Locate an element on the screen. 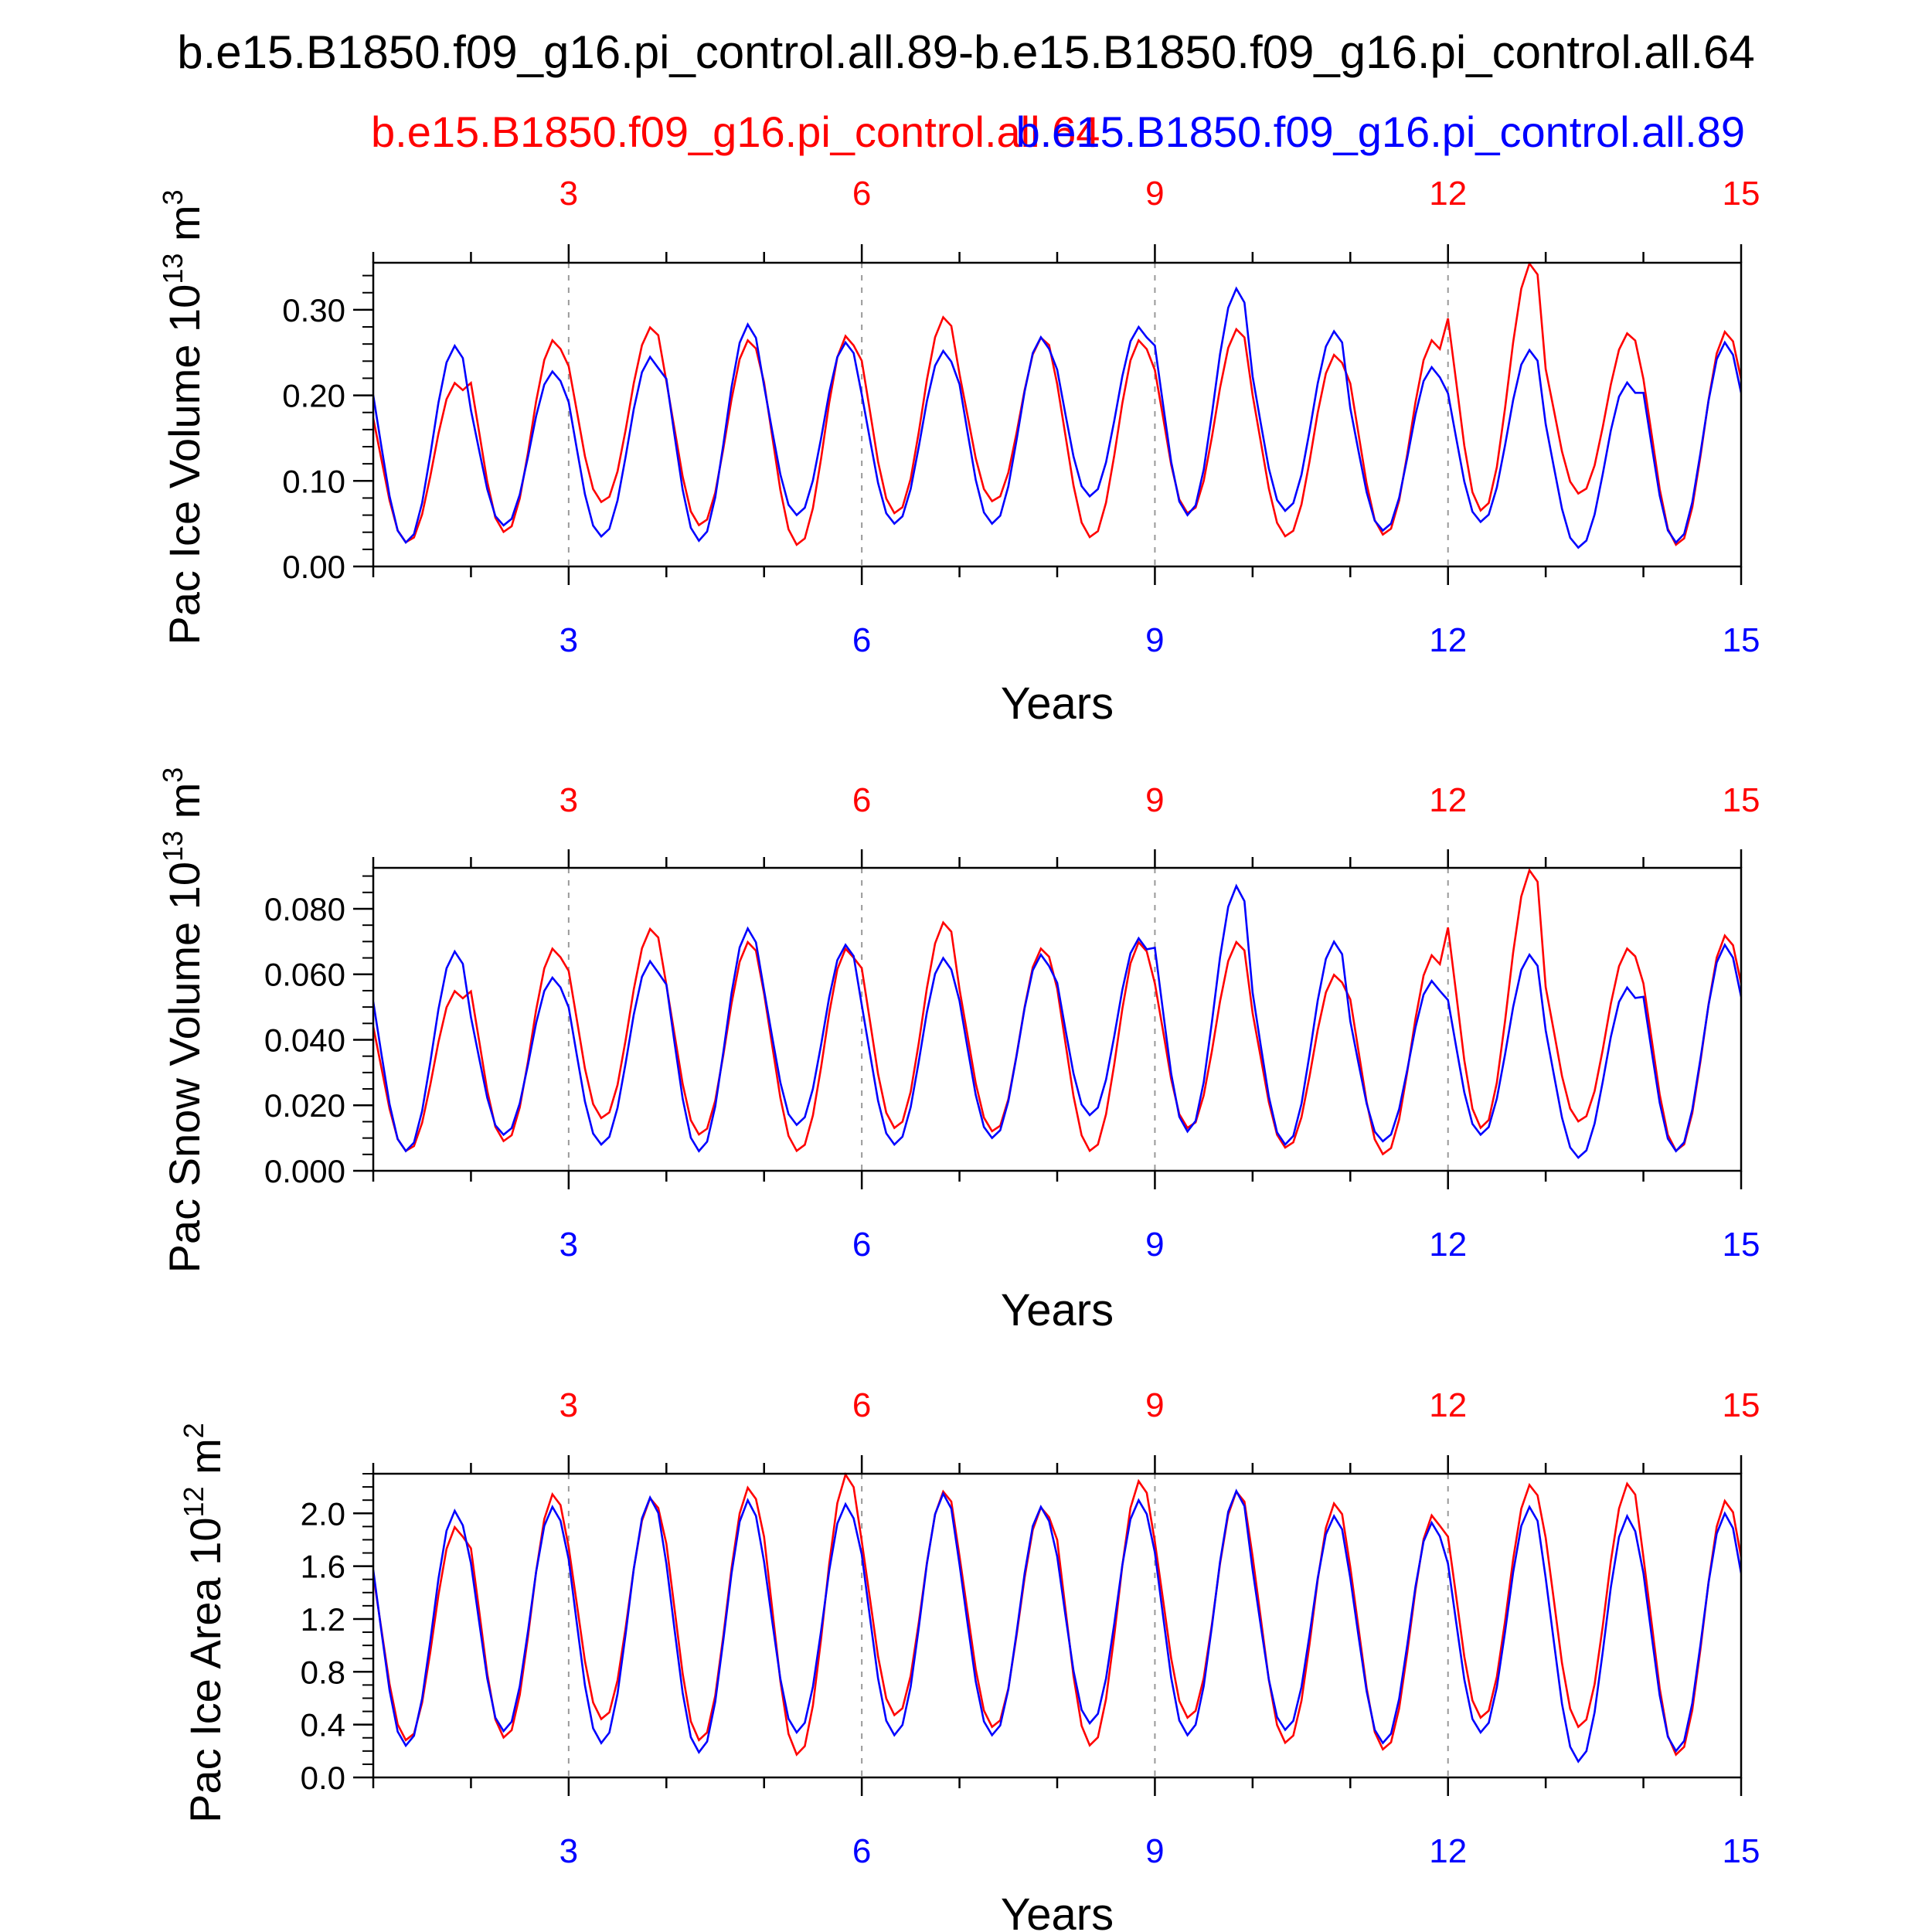 This screenshot has height=1932, width=1932. y-tick-label: 0.10 is located at coordinates (314, 481).